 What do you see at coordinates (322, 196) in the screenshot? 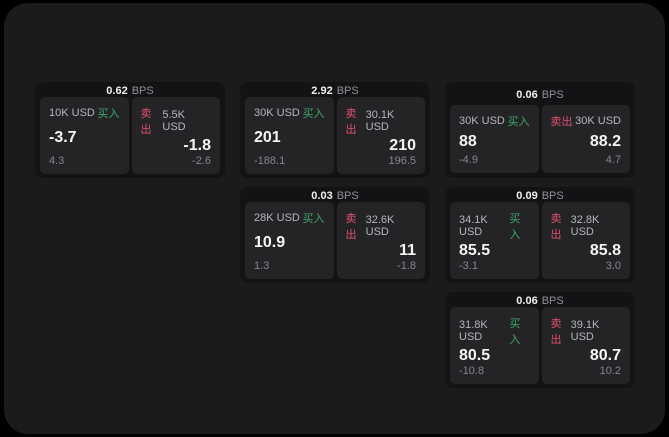
I see `spread-bps-value: 0.03` at bounding box center [322, 196].